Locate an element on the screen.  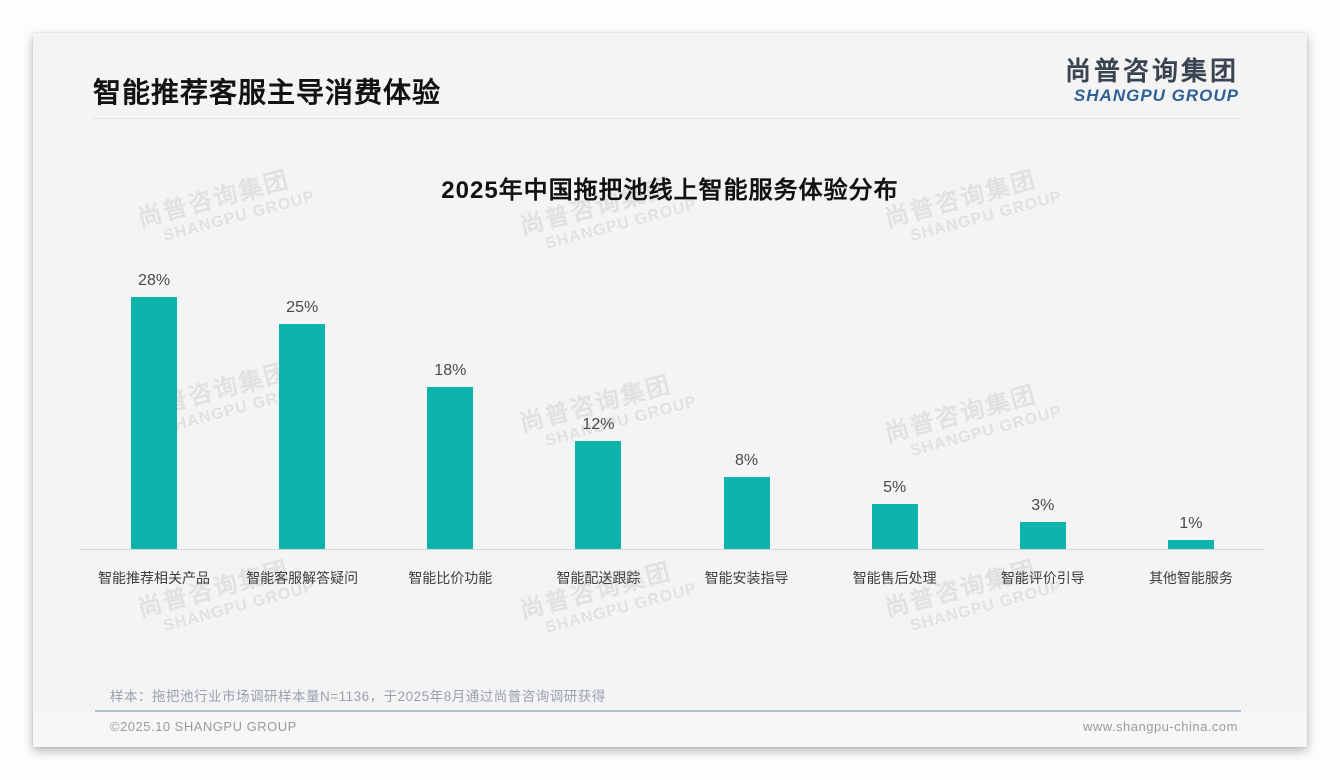
sample-note: 样本：拖把池行业市场调研样本量N=1136，于2025年8月通过尚普咨询调研获得 is located at coordinates (358, 696).